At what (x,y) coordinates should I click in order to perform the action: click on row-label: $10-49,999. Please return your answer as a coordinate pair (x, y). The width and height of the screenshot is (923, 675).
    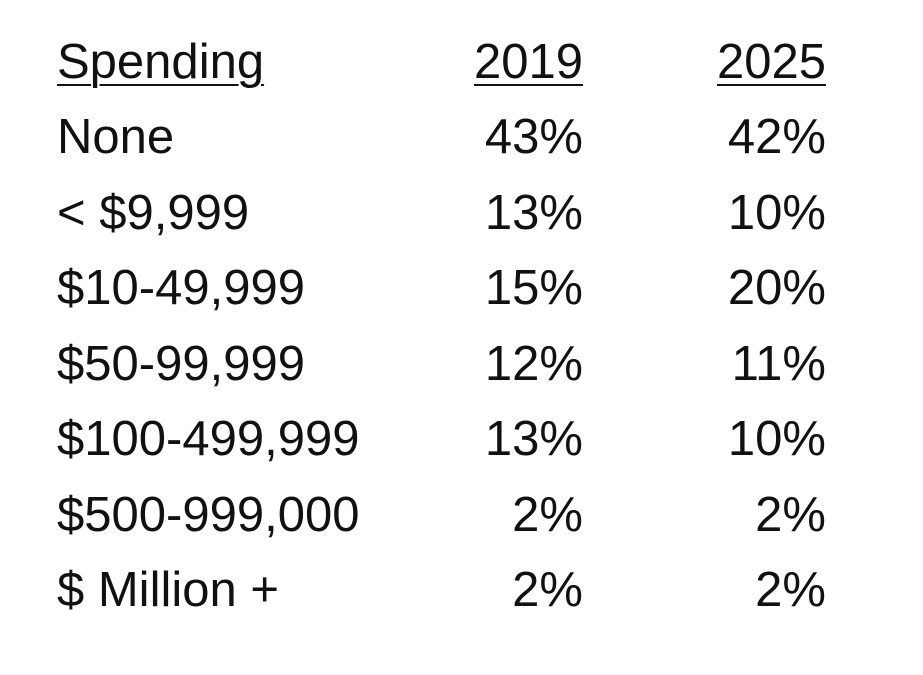
    Looking at the image, I should click on (181, 288).